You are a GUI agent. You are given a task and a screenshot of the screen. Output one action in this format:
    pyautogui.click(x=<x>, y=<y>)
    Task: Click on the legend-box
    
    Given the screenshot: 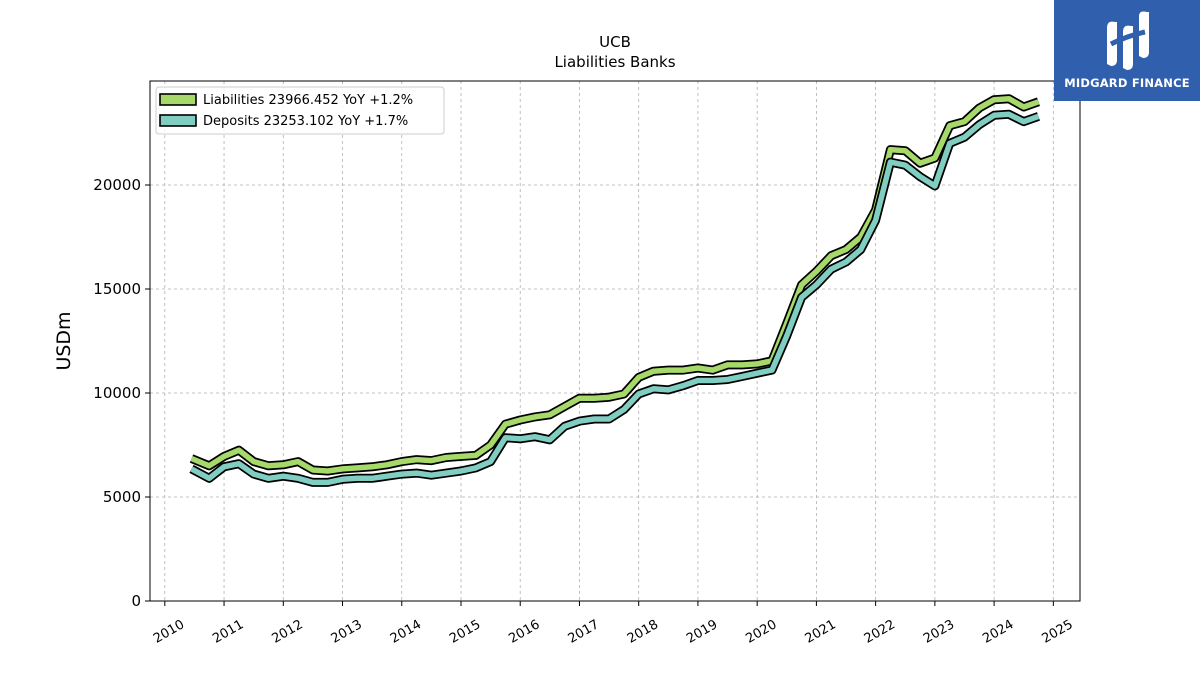 What is the action you would take?
    pyautogui.click(x=300, y=110)
    